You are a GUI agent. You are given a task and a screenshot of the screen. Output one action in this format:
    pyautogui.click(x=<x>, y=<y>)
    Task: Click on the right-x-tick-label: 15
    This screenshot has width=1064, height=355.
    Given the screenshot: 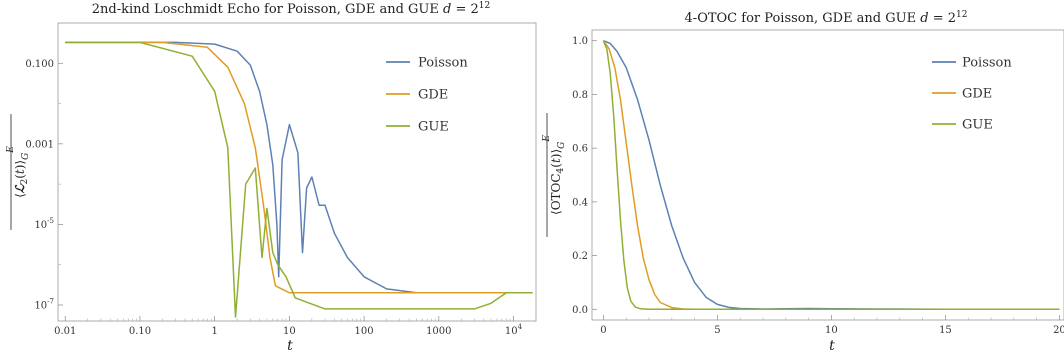 What is the action you would take?
    pyautogui.click(x=945, y=330)
    